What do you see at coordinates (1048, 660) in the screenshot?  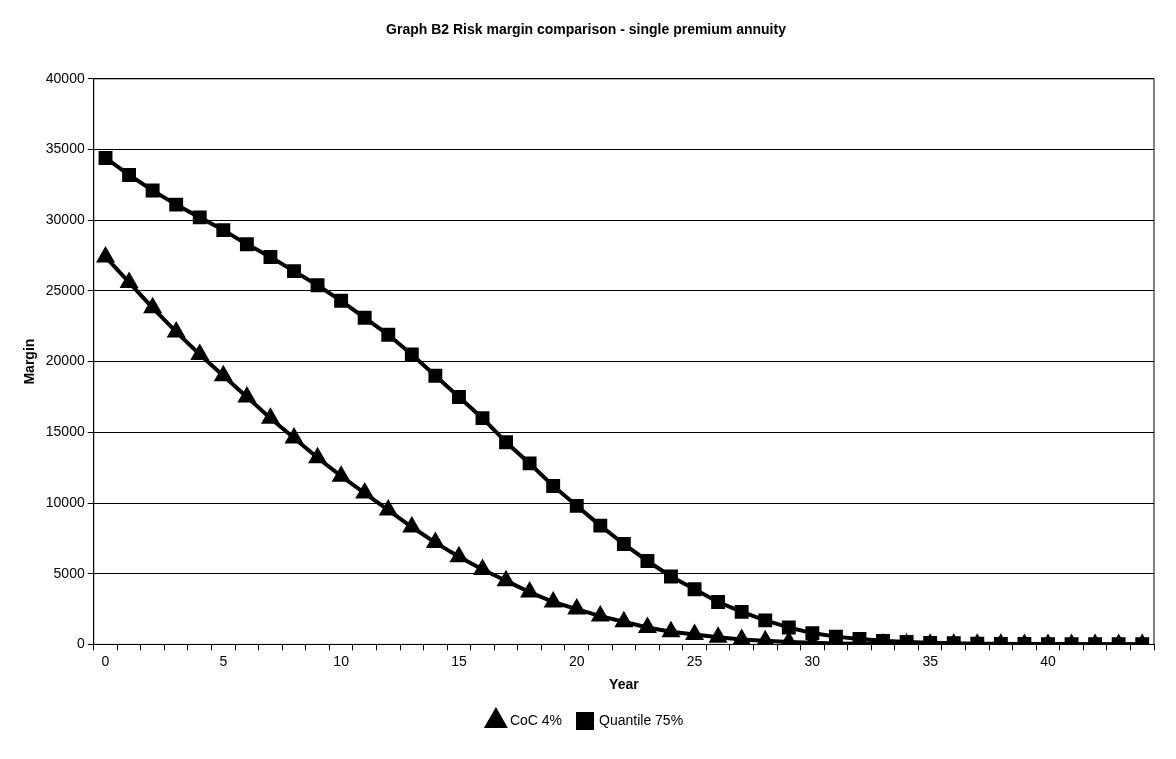 I see `x-tick-label: 40` at bounding box center [1048, 660].